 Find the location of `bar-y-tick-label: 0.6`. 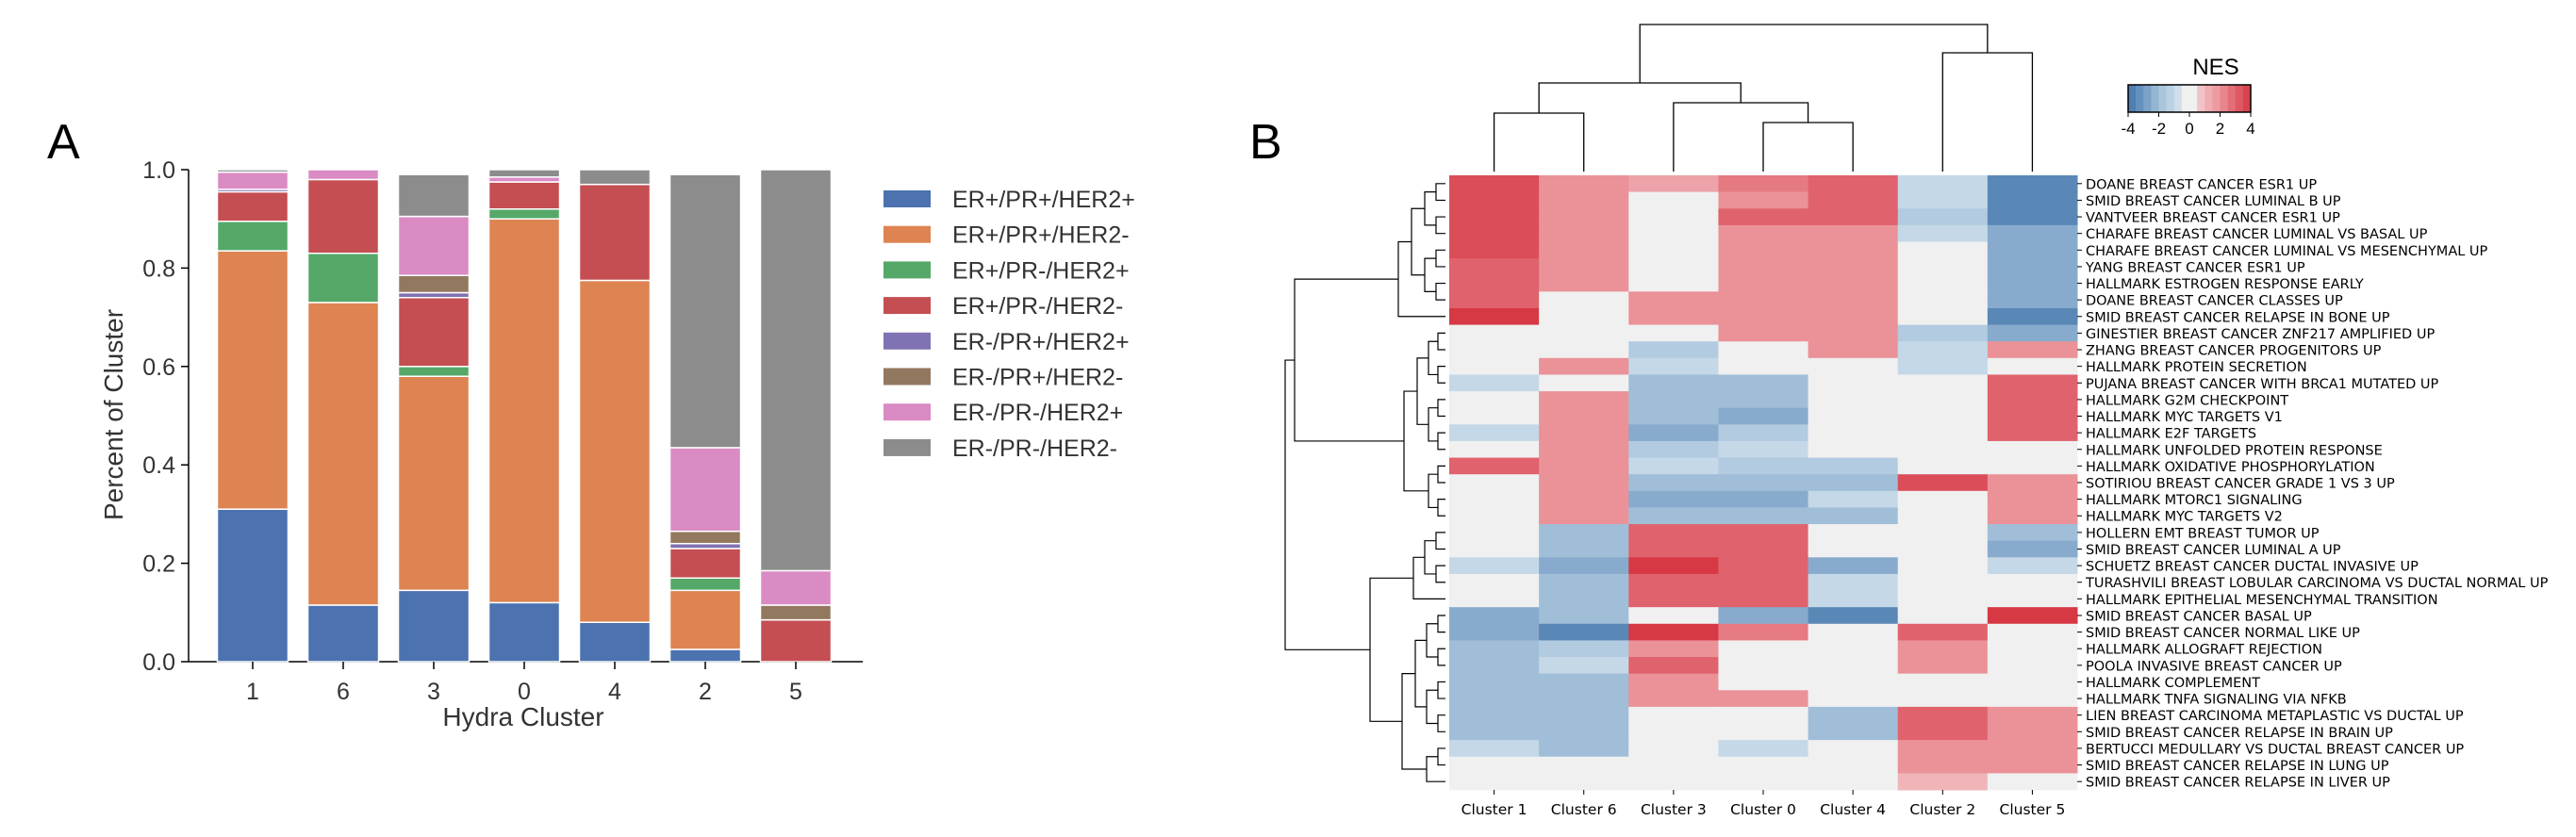

bar-y-tick-label: 0.6 is located at coordinates (158, 367).